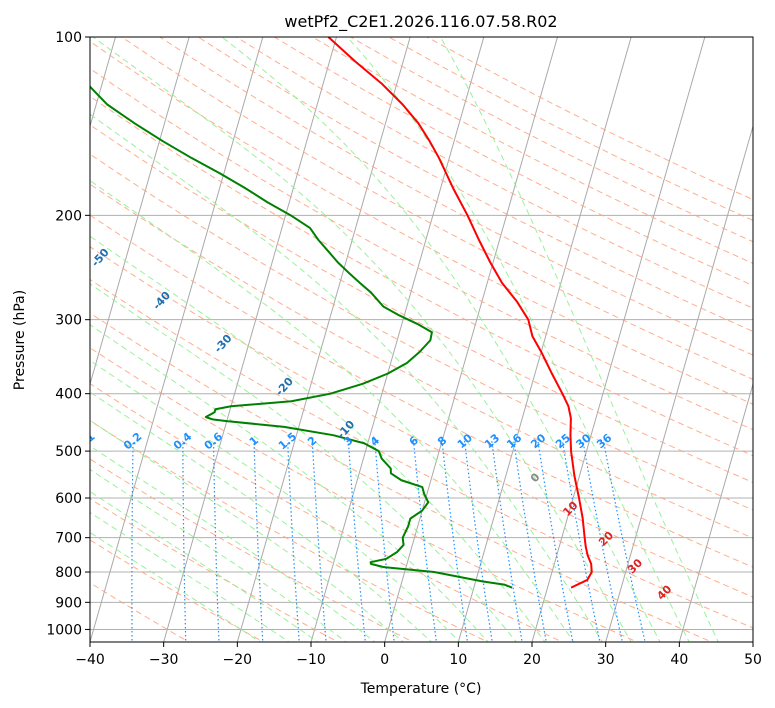  Describe the element at coordinates (458, 660) in the screenshot. I see `x-tick-label: 10` at that location.